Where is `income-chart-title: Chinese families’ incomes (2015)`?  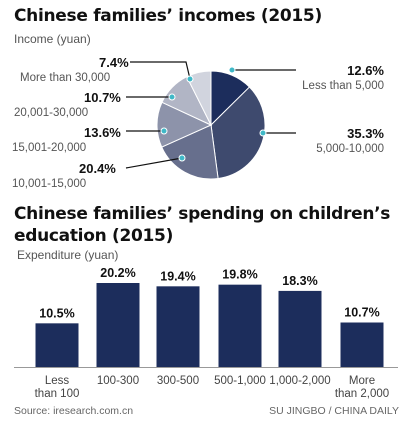
income-chart-title: Chinese families’ incomes (2015) is located at coordinates (168, 16).